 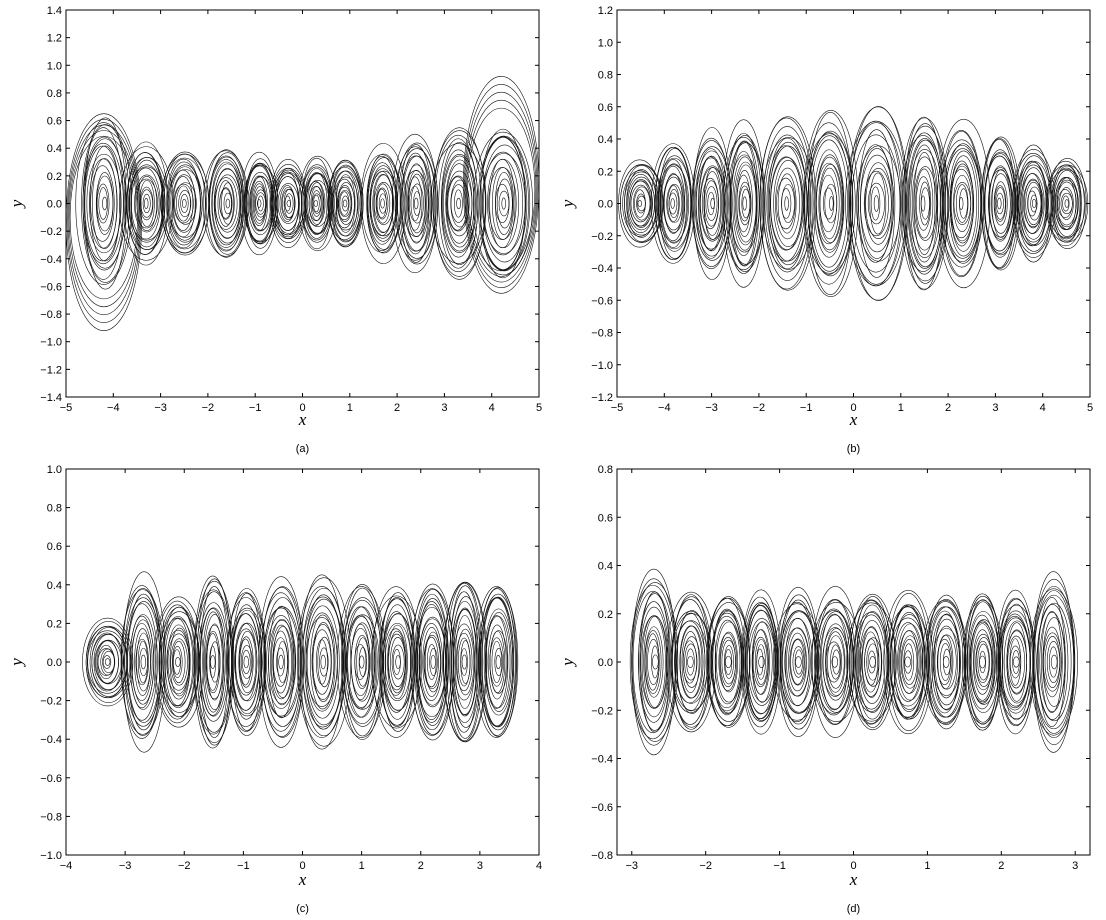 What do you see at coordinates (54, 470) in the screenshot?
I see `y-tick-label: 1.0` at bounding box center [54, 470].